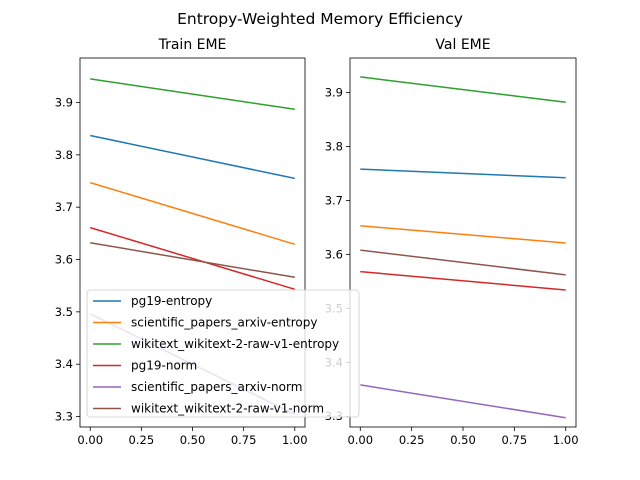 This screenshot has width=640, height=480. Describe the element at coordinates (227, 409) in the screenshot. I see `legend-label: wikitext_wikitext-2-raw-v1-norm` at that location.